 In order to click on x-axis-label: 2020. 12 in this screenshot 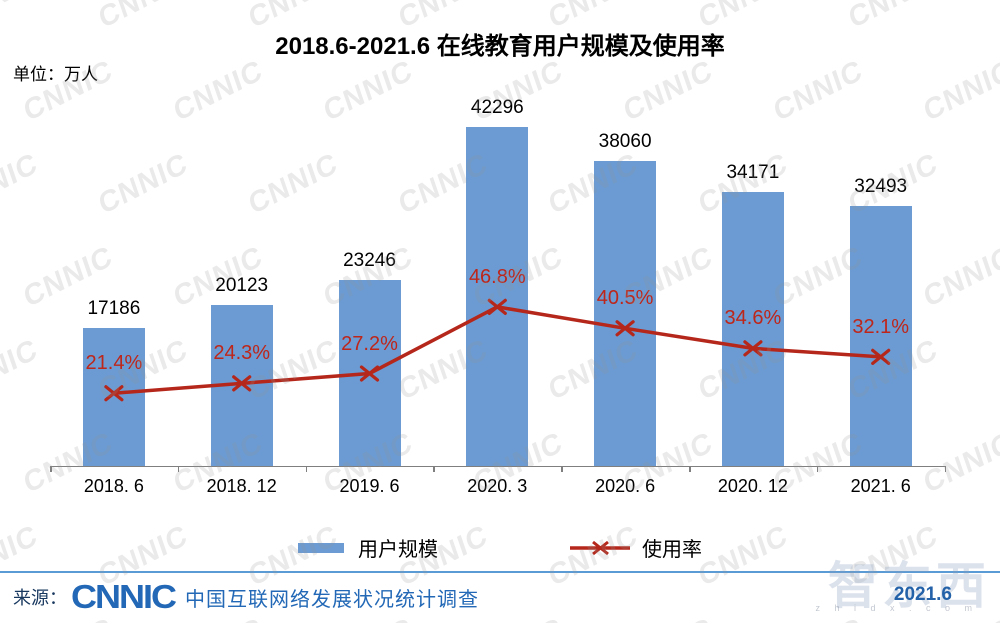, I will do `click(752, 486)`.